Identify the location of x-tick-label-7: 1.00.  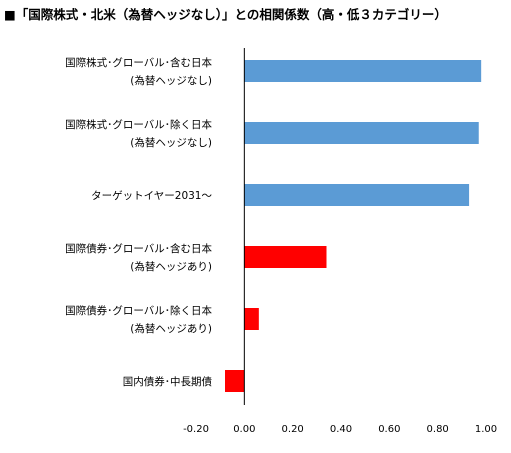
(486, 429).